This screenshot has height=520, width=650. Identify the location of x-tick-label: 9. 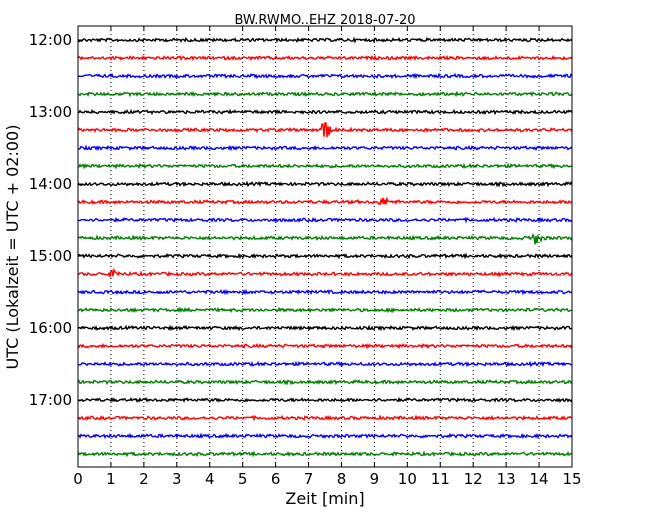
(375, 479).